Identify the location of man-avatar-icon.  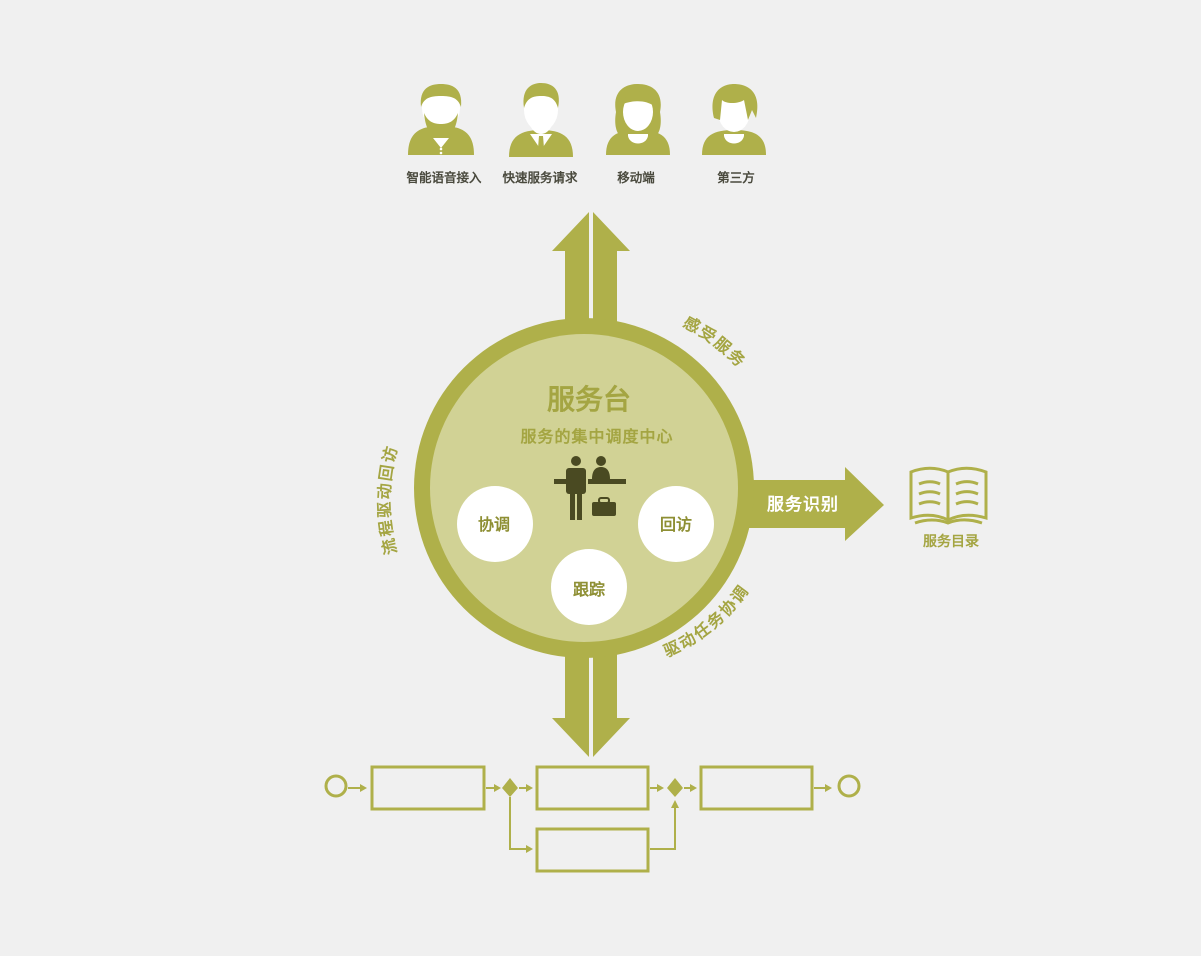
(541, 120).